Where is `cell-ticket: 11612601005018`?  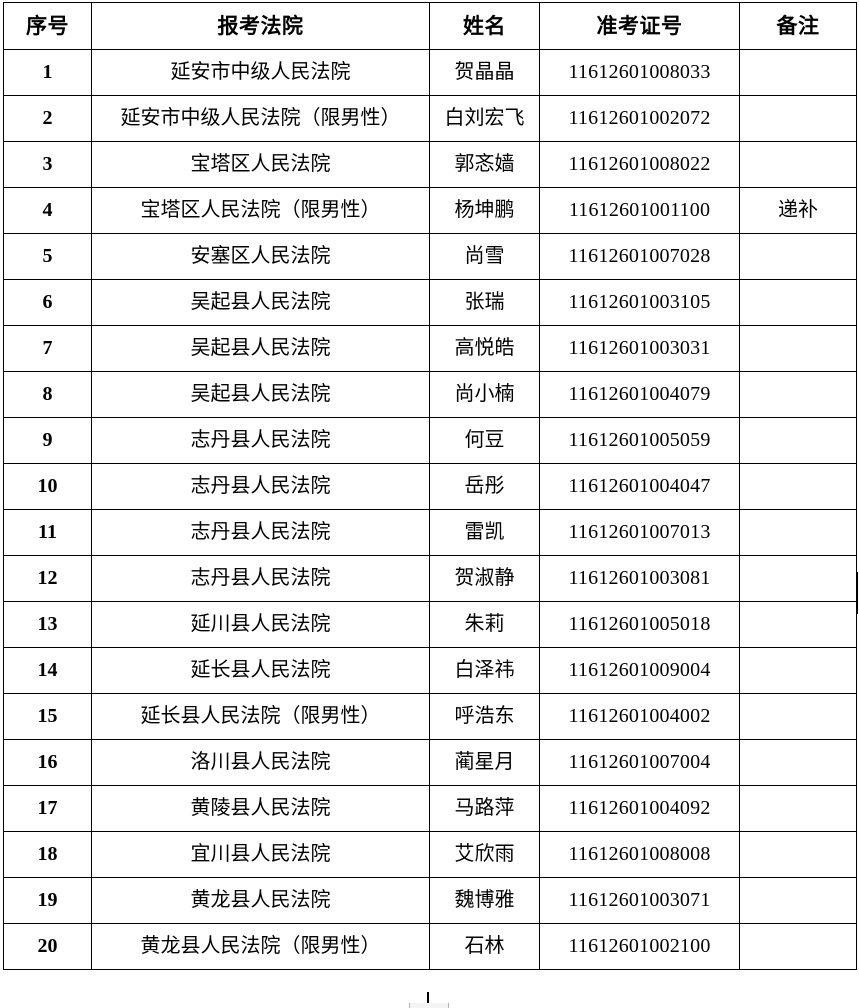 cell-ticket: 11612601005018 is located at coordinates (639, 624).